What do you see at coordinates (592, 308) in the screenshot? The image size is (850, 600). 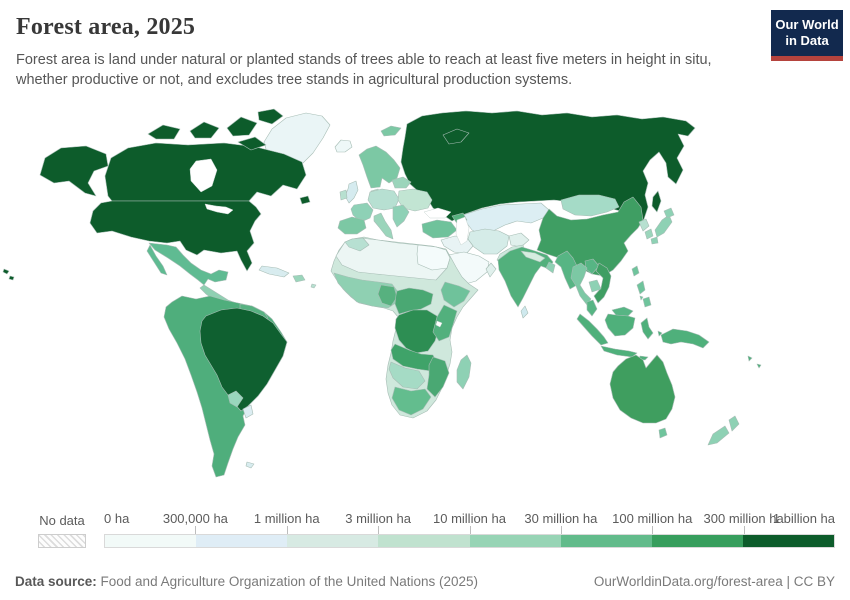 I see `region-malaysia-peninsula` at bounding box center [592, 308].